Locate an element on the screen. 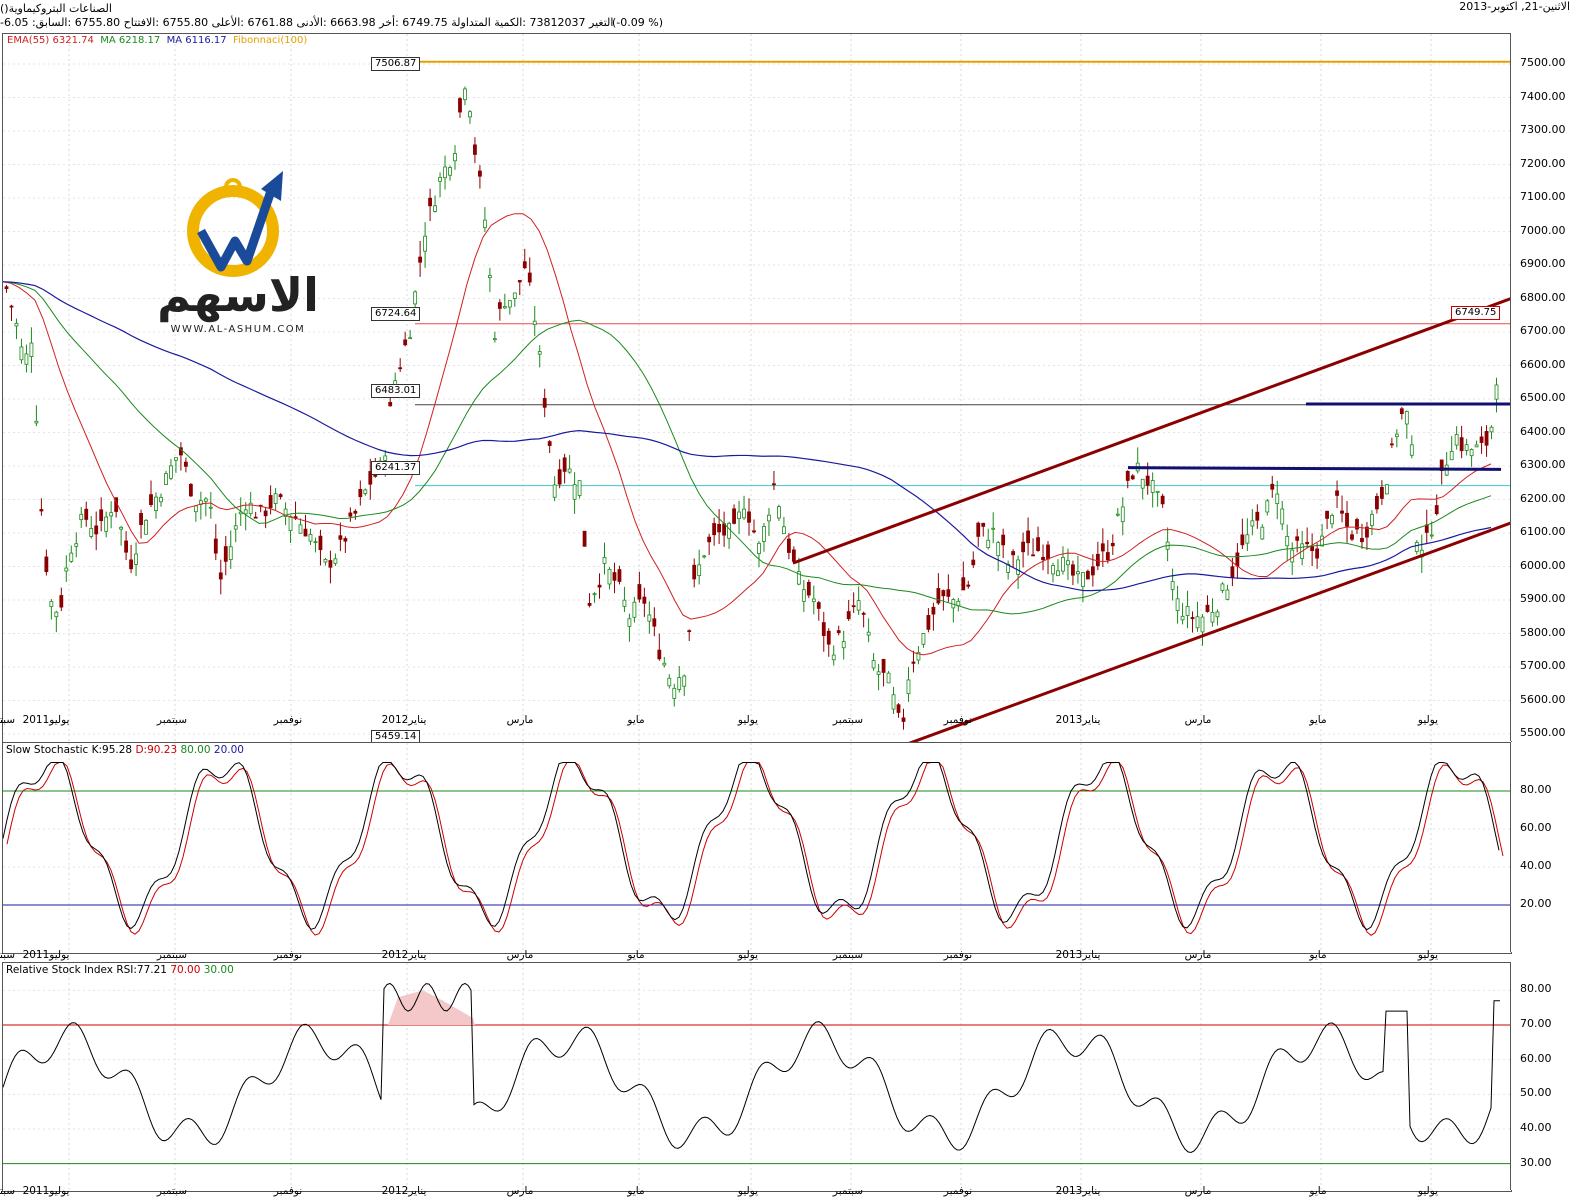 This screenshot has height=1202, width=1580. x-axis-label: مايو is located at coordinates (1318, 720).